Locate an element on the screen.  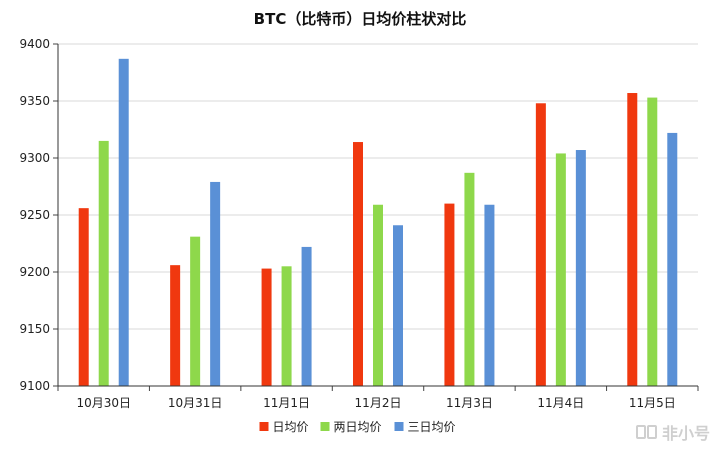
bar-两日均价-11月5日 is located at coordinates (652, 241).